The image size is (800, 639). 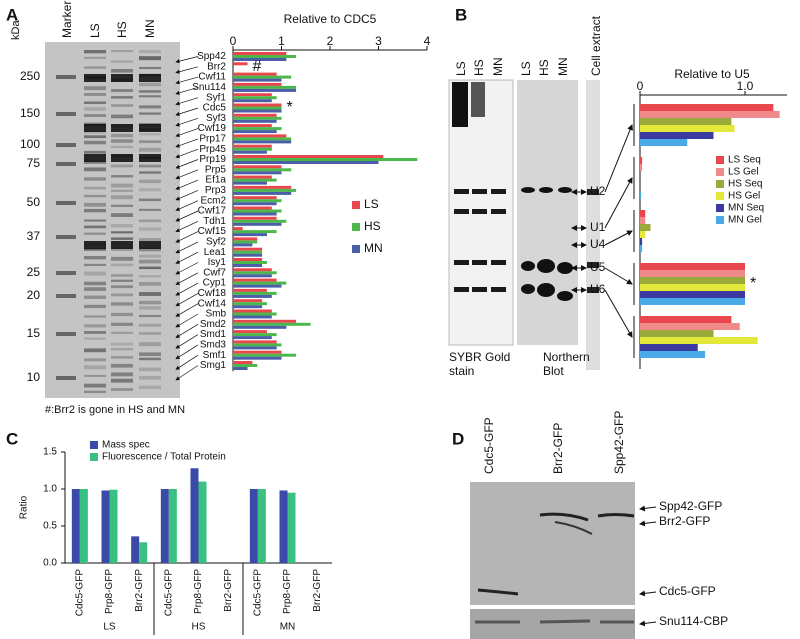 What do you see at coordinates (687, 591) in the screenshot?
I see `band-label: Cdc5-GFP` at bounding box center [687, 591].